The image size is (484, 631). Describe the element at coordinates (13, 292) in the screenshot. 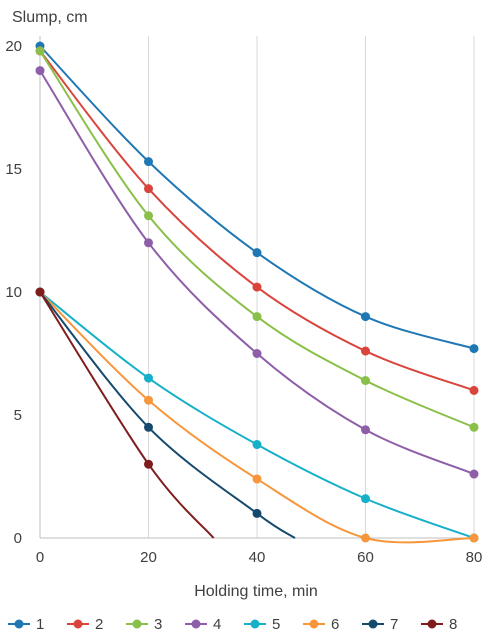

I see `y-tick-label: 10` at that location.